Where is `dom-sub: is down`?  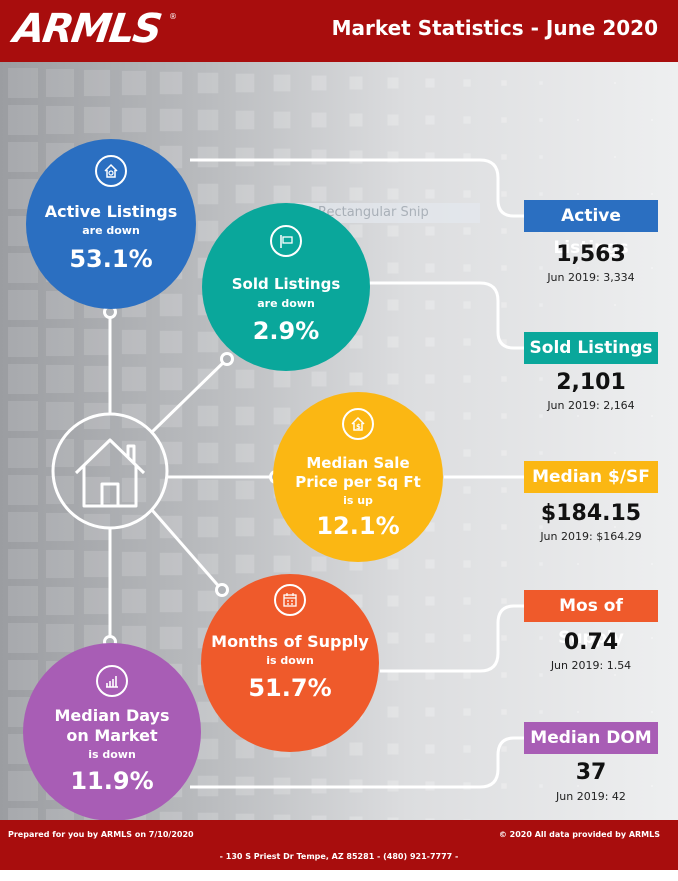
dom-sub: is down is located at coordinates (112, 754).